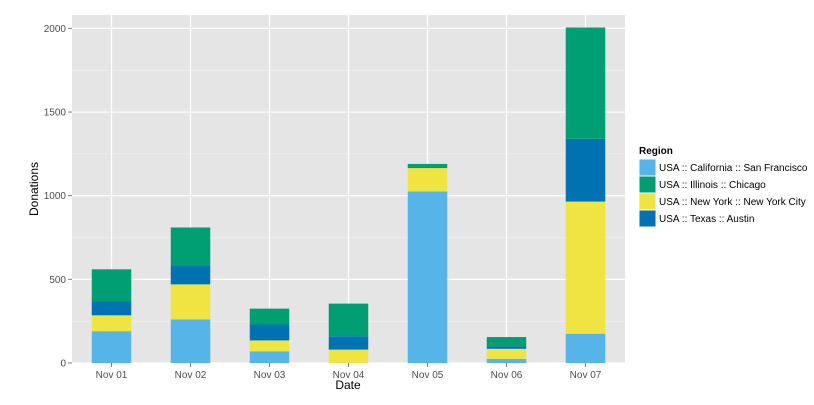 This screenshot has width=814, height=405. I want to click on x-tick-label: Nov 04, so click(349, 375).